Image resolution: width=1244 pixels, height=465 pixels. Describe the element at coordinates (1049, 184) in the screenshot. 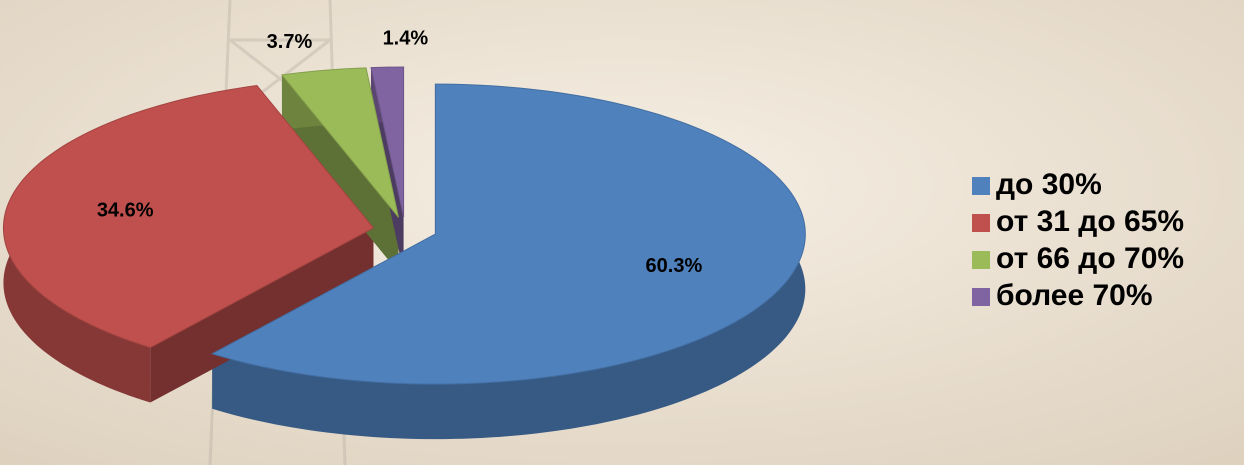

I see `legend-label: до 30%` at that location.